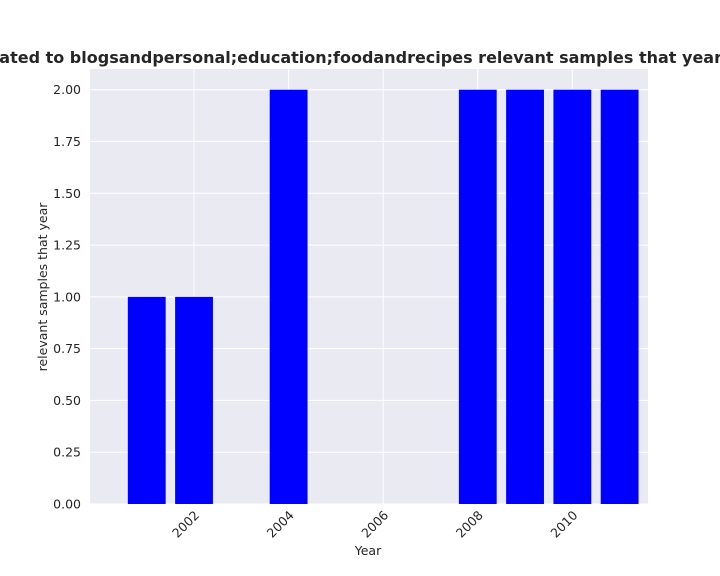 The width and height of the screenshot is (720, 576). What do you see at coordinates (563, 523) in the screenshot?
I see `x-tick-label: 2010` at bounding box center [563, 523].